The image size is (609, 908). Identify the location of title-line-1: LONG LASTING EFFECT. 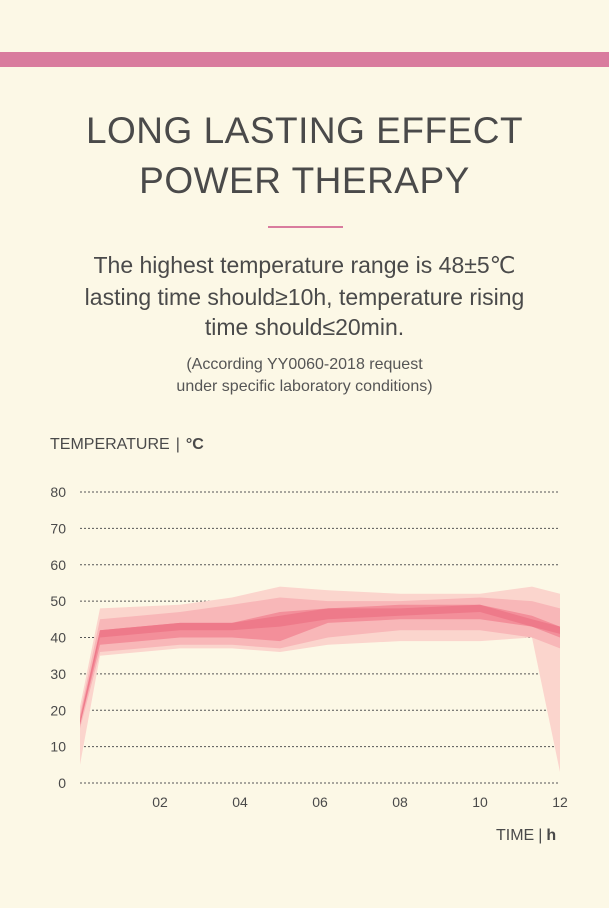
(304, 130).